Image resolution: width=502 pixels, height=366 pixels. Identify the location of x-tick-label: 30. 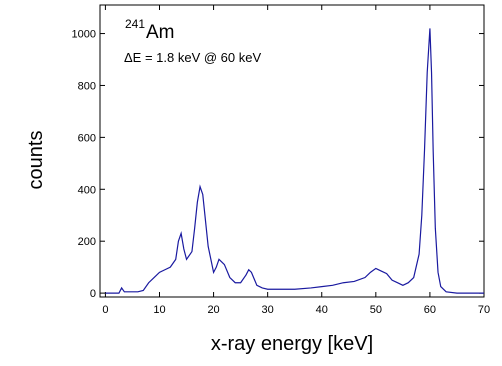
(268, 310).